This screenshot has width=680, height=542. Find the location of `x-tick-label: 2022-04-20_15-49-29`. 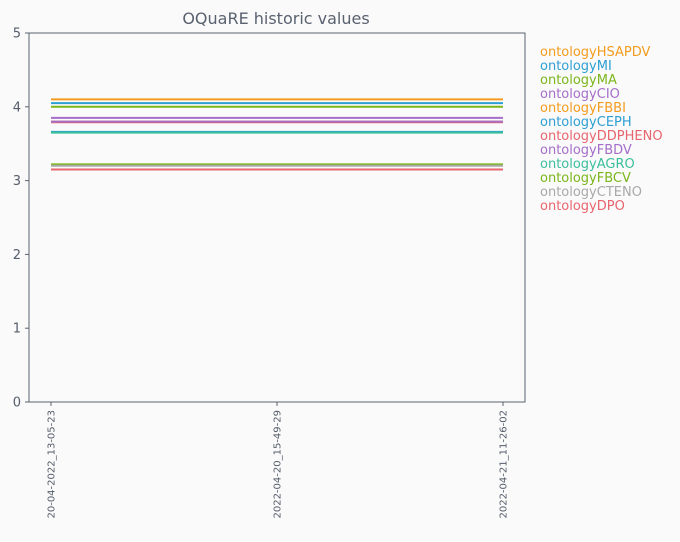

x-tick-label: 2022-04-20_15-49-29 is located at coordinates (278, 464).